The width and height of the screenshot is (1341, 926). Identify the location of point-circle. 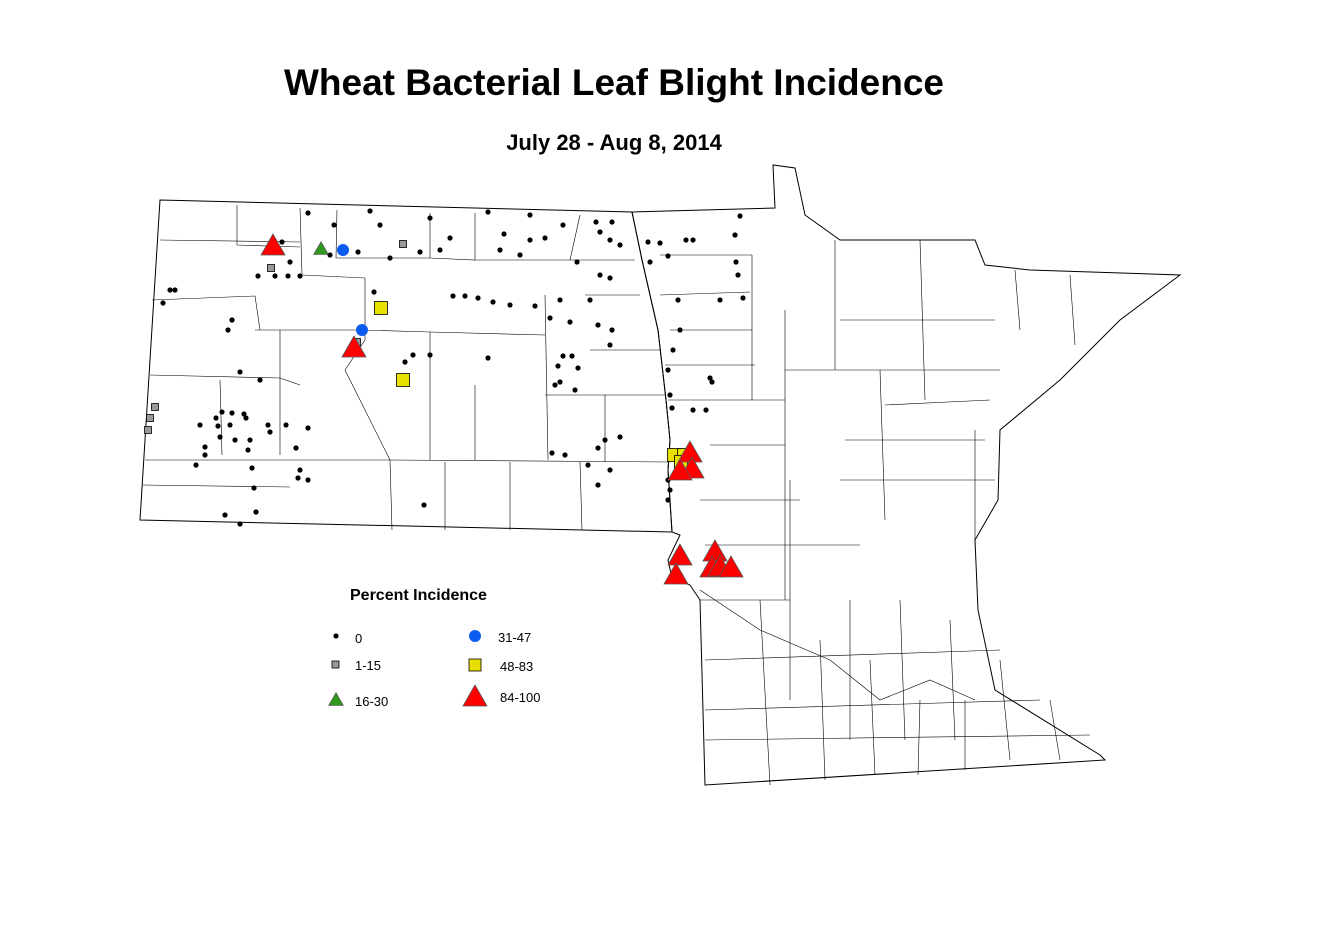
(475, 636).